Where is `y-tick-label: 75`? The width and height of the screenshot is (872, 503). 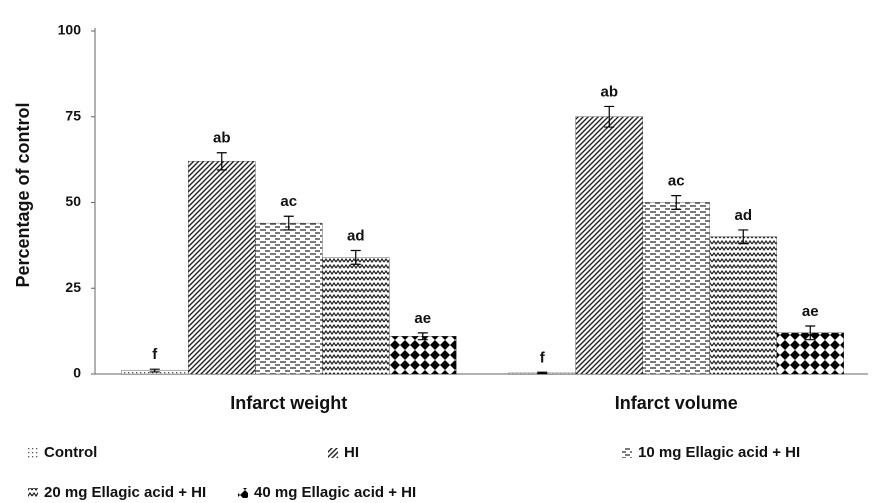
y-tick-label: 75 is located at coordinates (73, 115).